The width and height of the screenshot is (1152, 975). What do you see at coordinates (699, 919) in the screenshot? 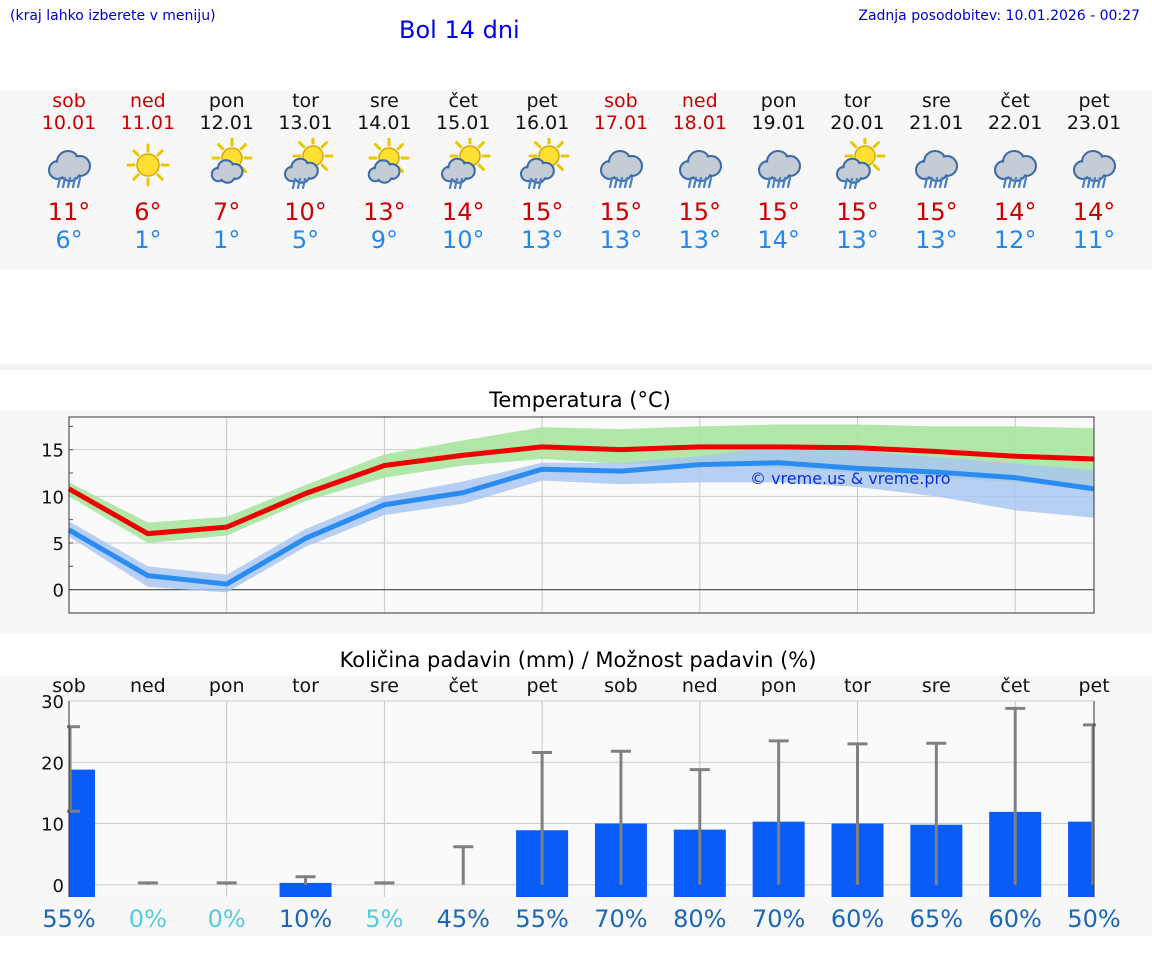
I see `precip-probability-label: 80%` at bounding box center [699, 919].